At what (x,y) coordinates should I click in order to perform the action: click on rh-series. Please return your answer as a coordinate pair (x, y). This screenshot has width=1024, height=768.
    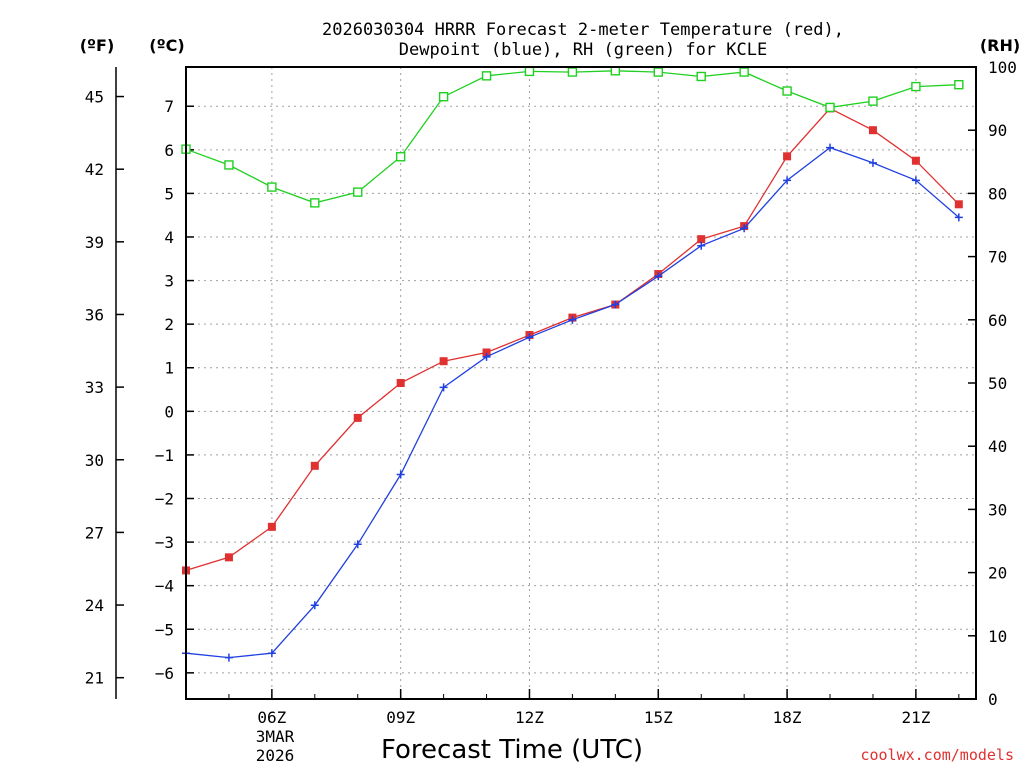
    Looking at the image, I should click on (572, 137).